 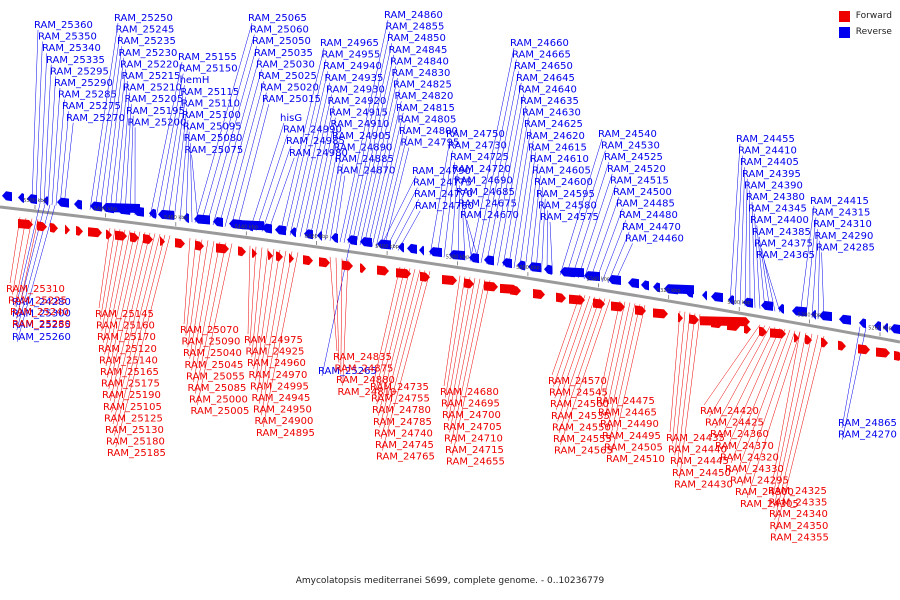 What do you see at coordinates (282, 410) in the screenshot?
I see `gene-label: RAM_24950` at bounding box center [282, 410].